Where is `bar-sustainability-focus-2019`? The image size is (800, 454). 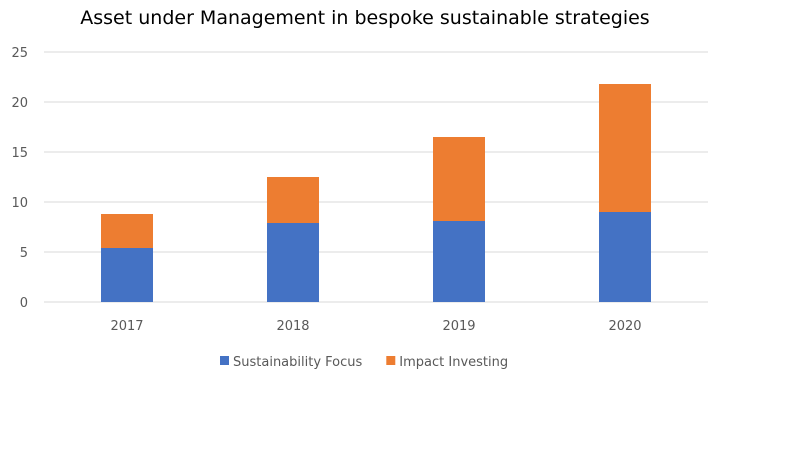 bar-sustainability-focus-2019 is located at coordinates (459, 261).